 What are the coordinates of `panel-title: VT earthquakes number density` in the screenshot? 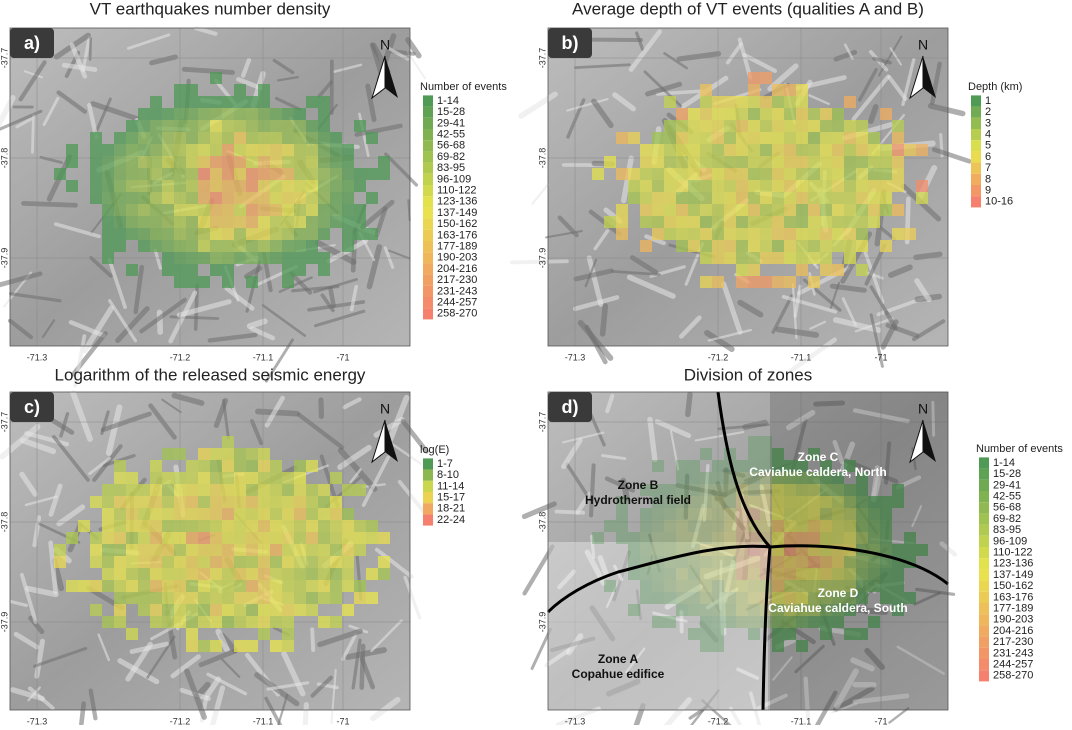 It's located at (210, 9).